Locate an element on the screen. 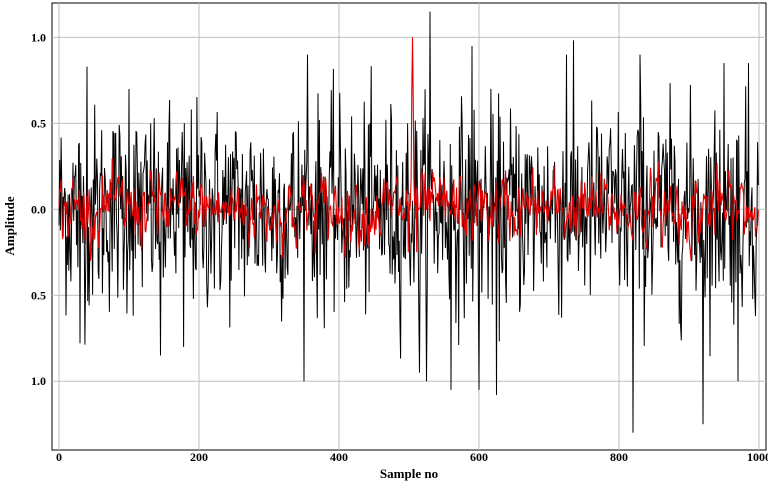 Image resolution: width=768 pixels, height=484 pixels. y-axis-title: Amplitude is located at coordinates (9, 225).